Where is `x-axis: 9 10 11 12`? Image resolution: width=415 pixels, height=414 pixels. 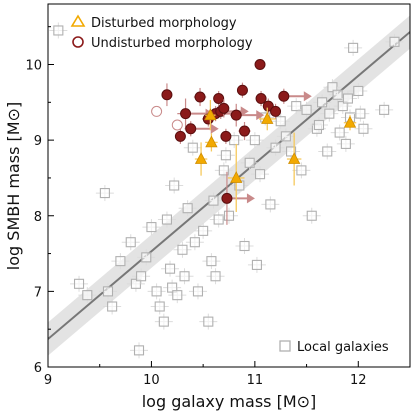
x-axis: 9 10 11 12 is located at coordinates (205, 374).